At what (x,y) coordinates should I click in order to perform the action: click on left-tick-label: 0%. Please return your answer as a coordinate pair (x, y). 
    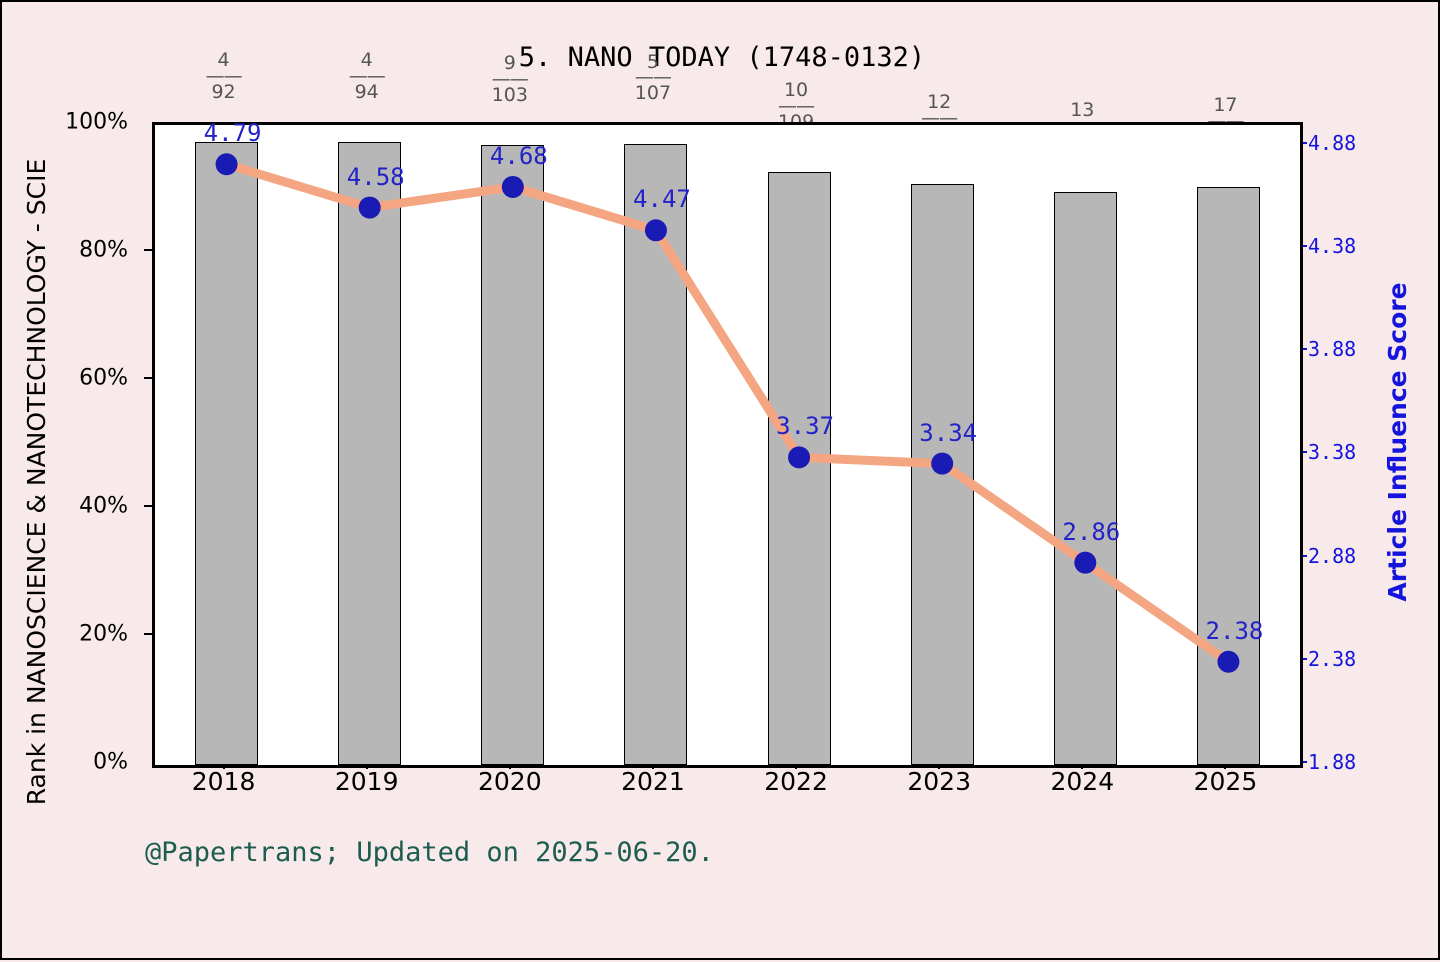
    Looking at the image, I should click on (110, 762).